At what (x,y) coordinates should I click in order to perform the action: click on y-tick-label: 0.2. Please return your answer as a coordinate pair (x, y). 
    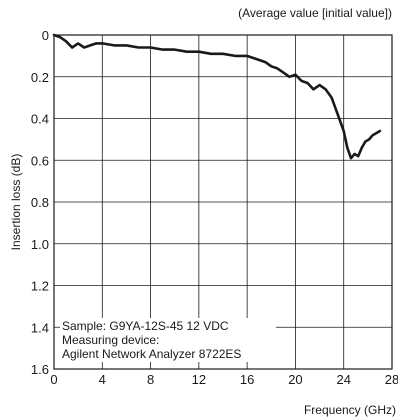
    Looking at the image, I should click on (40, 77).